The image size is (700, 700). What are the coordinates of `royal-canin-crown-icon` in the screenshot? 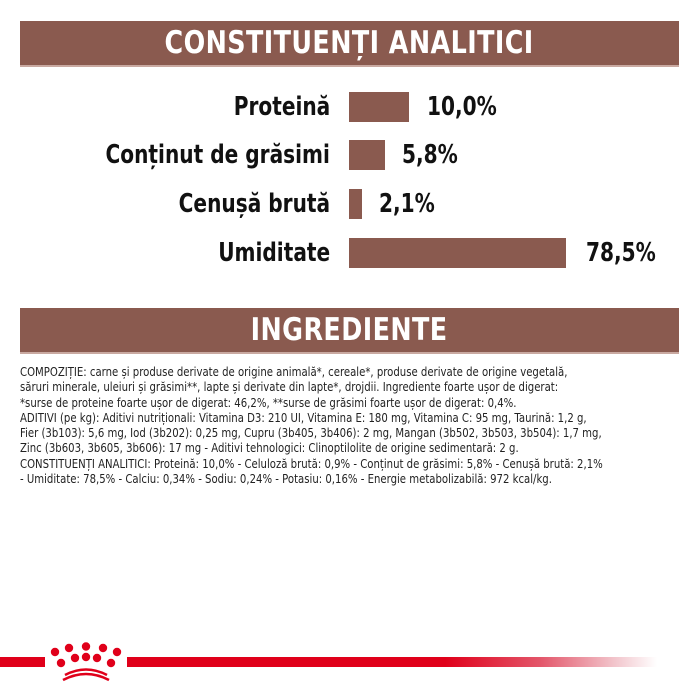 It's located at (86, 662).